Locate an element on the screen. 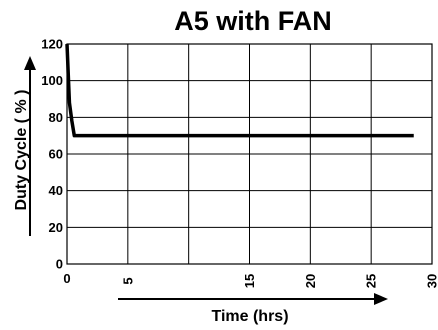  y-tick-labels: 0 20 40 60 80 100 120 is located at coordinates (52, 154).